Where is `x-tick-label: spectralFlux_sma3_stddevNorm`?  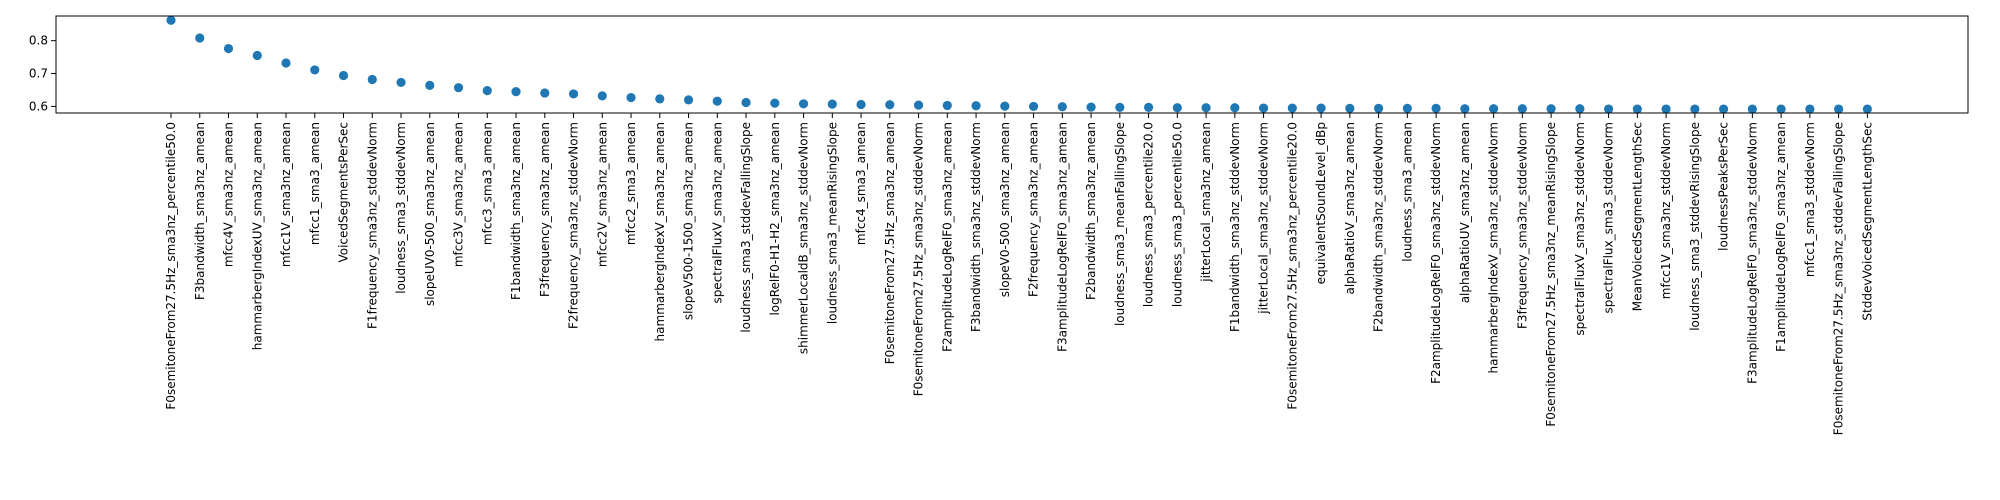 x-tick-label: spectralFlux_sma3_stddevNorm is located at coordinates (1609, 217).